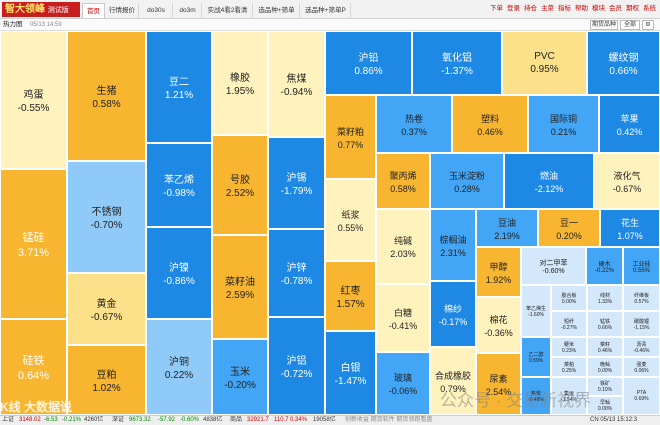  I want to click on heatmap-tile: 沪铝 -0.72%, so click(296, 366).